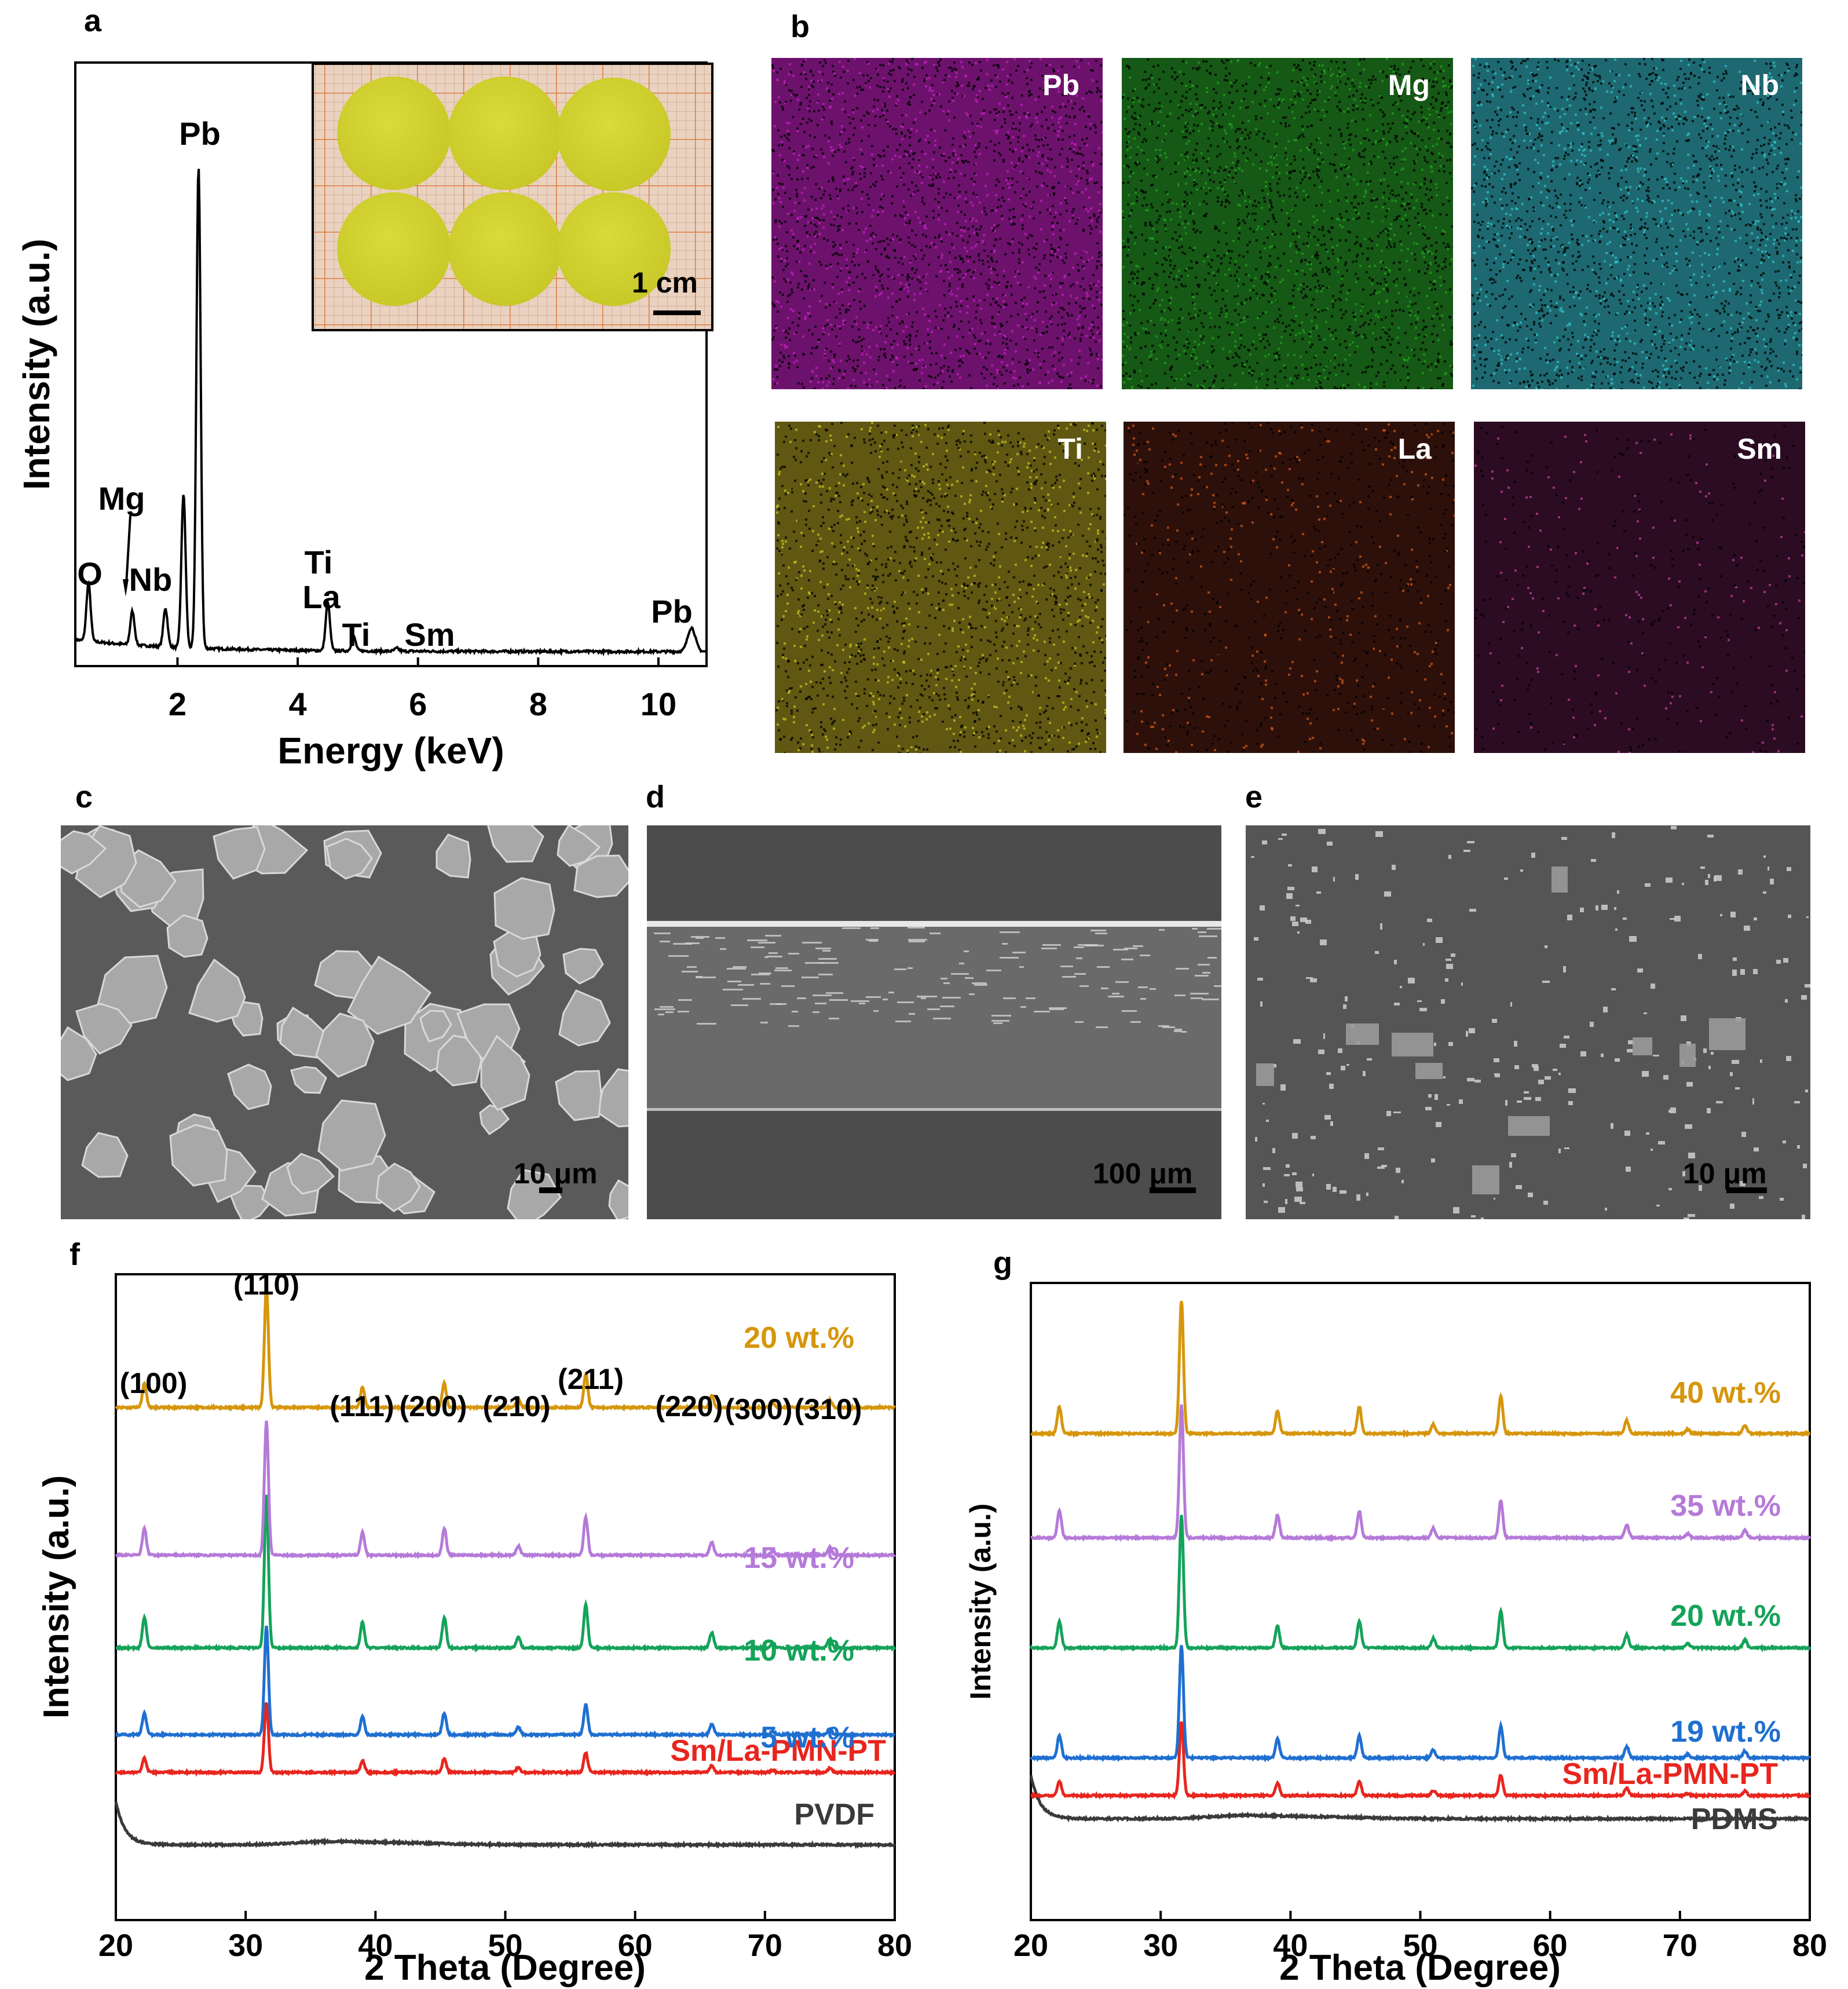  I want to click on hkl-label: (210), so click(517, 1406).